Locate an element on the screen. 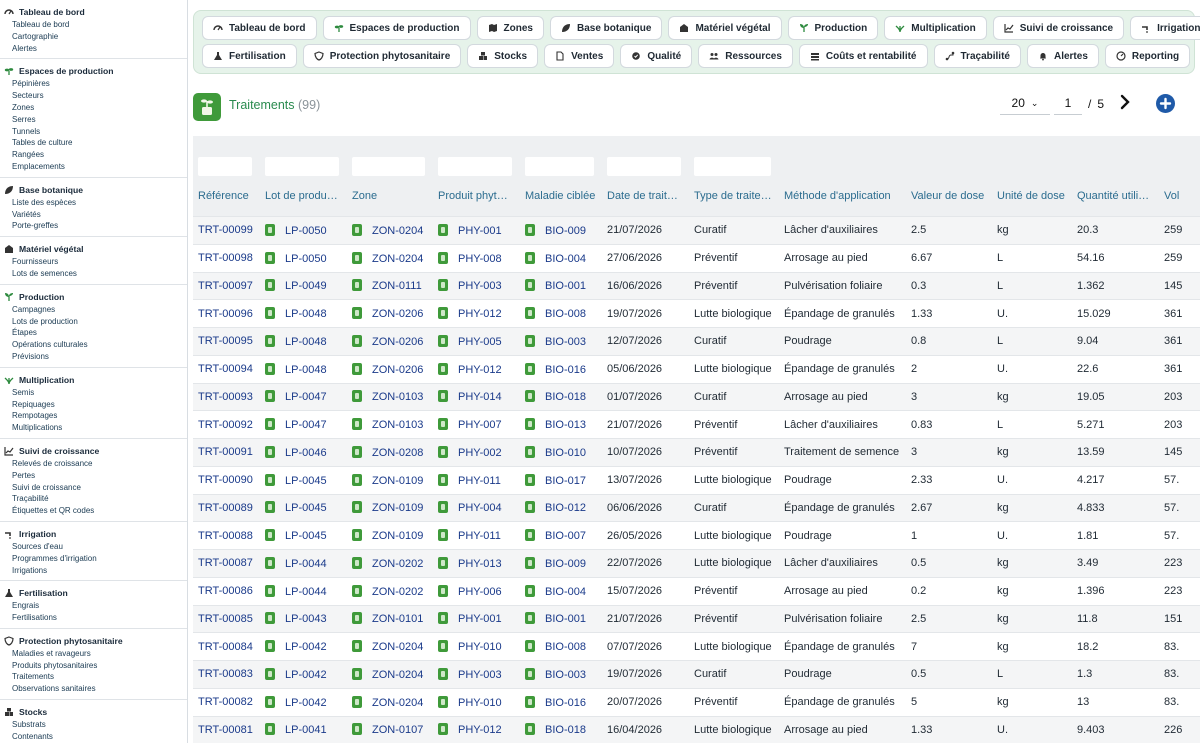  sidebar-section-title: Multiplication is located at coordinates (95, 380).